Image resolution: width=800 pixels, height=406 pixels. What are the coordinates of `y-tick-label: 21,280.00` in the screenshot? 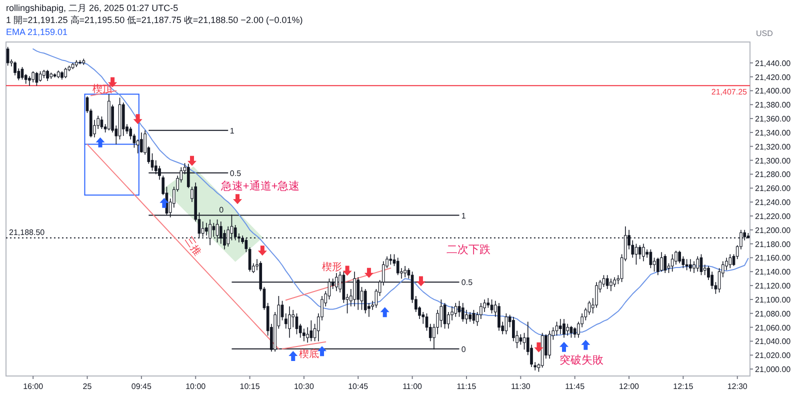 It's located at (773, 175).